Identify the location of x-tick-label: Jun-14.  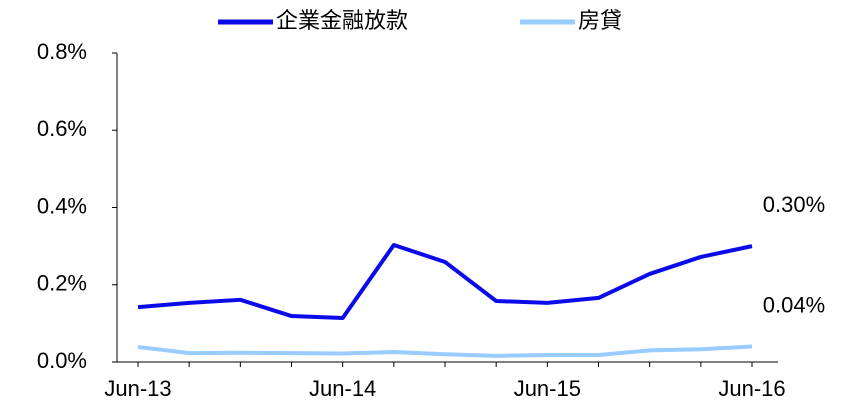
(342, 388).